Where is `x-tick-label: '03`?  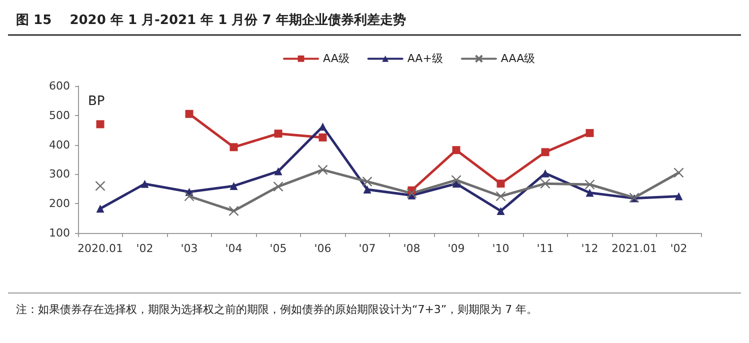 x-tick-label: '03 is located at coordinates (189, 248).